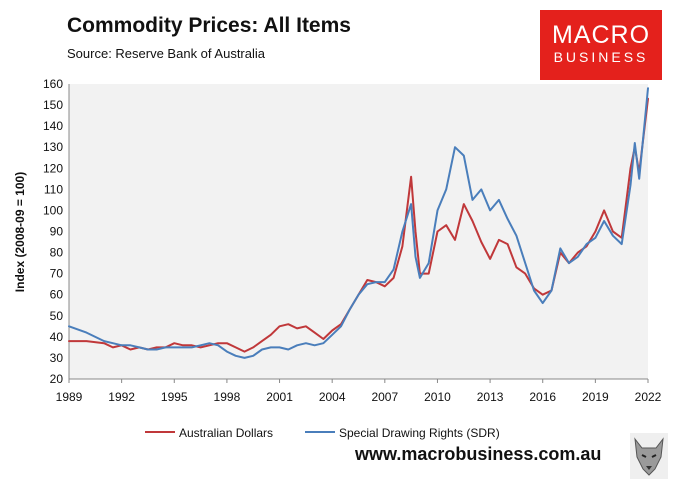 This screenshot has height=484, width=673. What do you see at coordinates (174, 397) in the screenshot?
I see `x-tick-label: 1995` at bounding box center [174, 397].